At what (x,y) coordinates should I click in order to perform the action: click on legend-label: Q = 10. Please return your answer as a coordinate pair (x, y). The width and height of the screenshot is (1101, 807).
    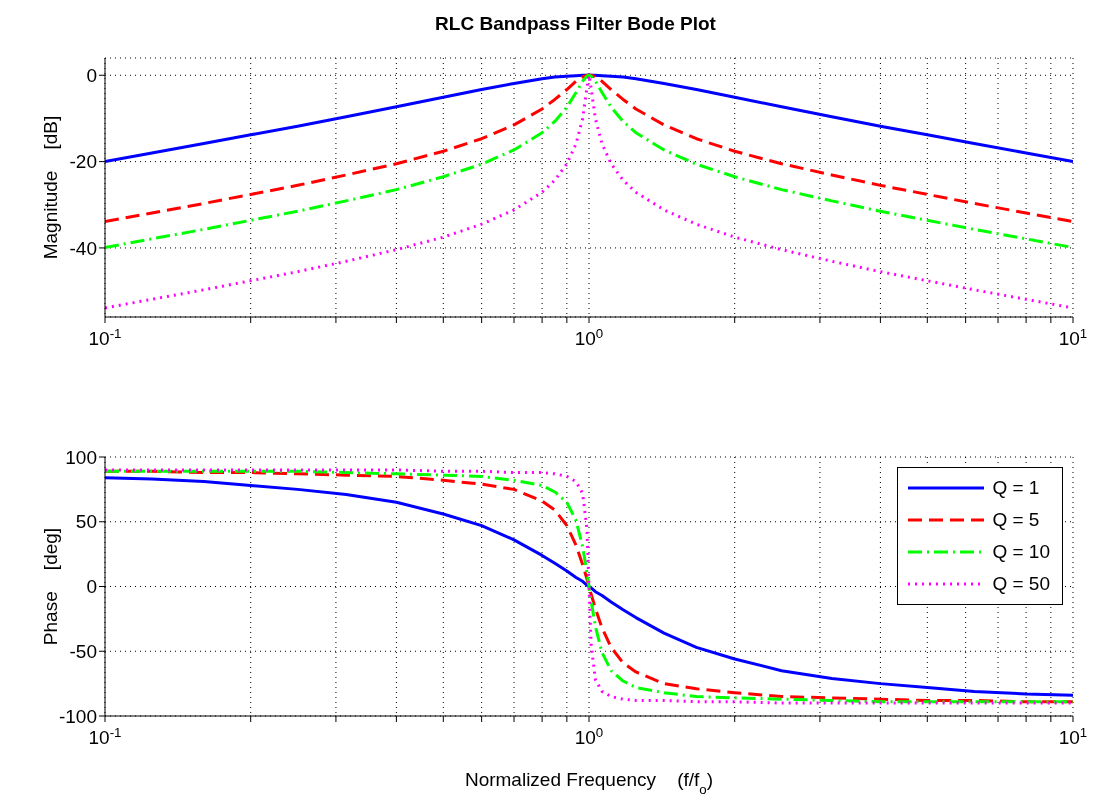
    Looking at the image, I should click on (1021, 552).